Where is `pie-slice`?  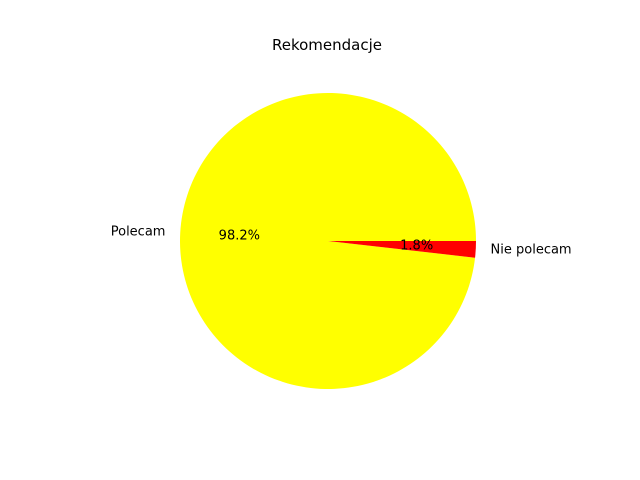 pie-slice is located at coordinates (402, 249).